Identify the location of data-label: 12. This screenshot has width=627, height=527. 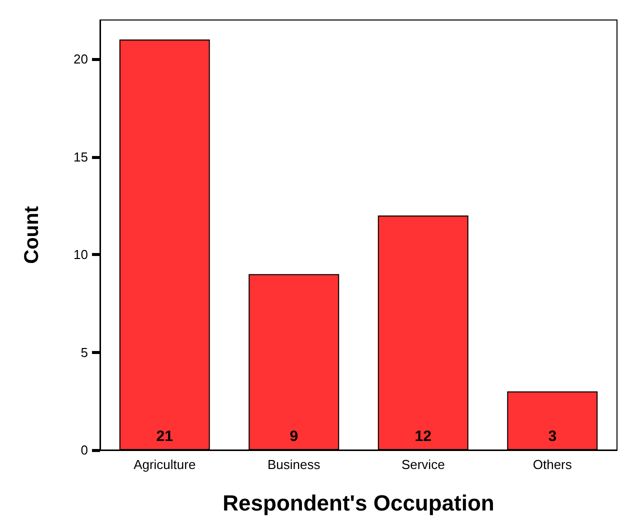
(423, 436).